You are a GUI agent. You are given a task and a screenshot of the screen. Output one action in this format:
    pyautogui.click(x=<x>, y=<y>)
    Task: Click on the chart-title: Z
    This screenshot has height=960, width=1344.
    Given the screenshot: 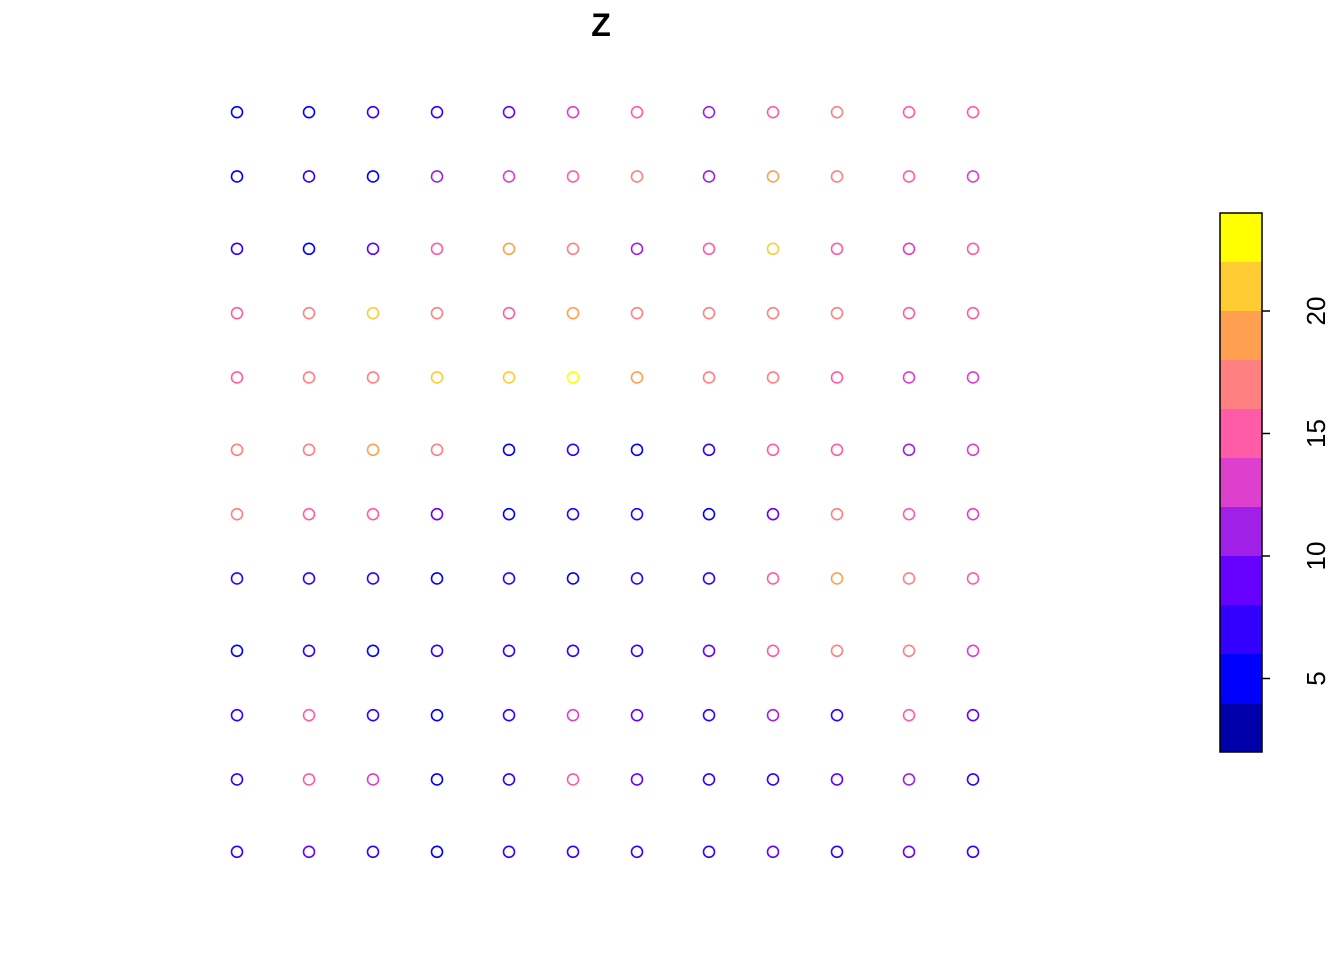 What is the action you would take?
    pyautogui.click(x=601, y=25)
    